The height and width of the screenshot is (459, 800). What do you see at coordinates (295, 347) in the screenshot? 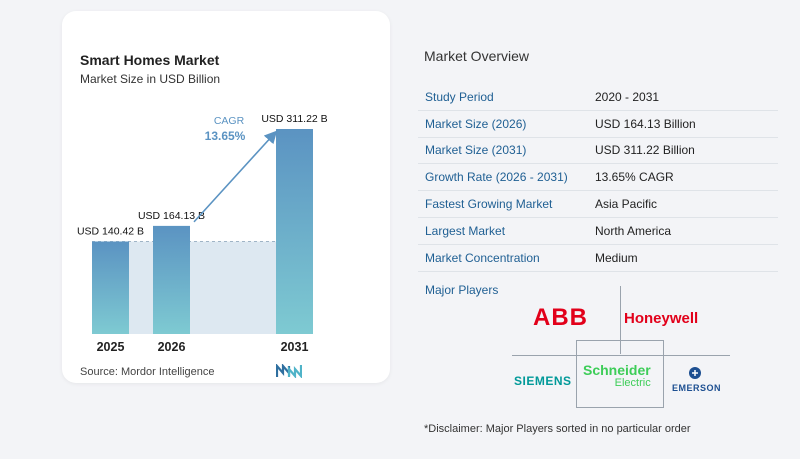
I see `x-tick-label: 2031` at bounding box center [295, 347].